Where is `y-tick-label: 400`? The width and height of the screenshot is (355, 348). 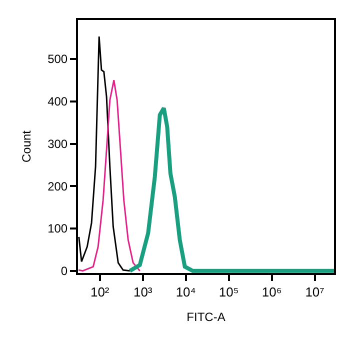 y-tick-label: 400 is located at coordinates (58, 101).